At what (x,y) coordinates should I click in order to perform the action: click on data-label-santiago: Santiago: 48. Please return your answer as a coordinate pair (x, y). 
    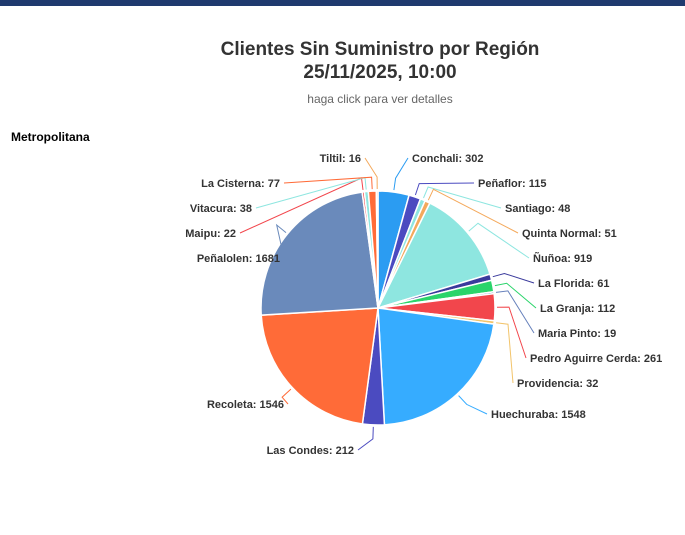
    Looking at the image, I should click on (537, 209).